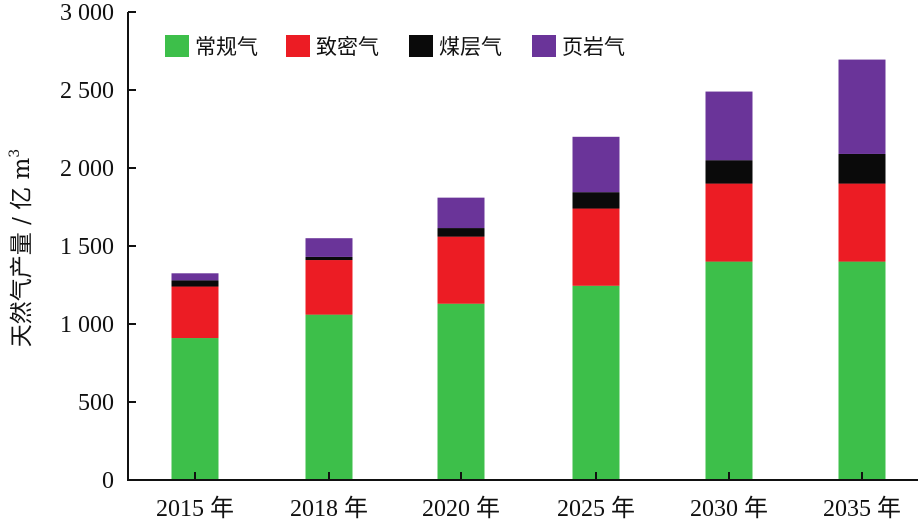 The width and height of the screenshot is (920, 524). I want to click on x-tick-label-5: 2035 年, so click(862, 508).